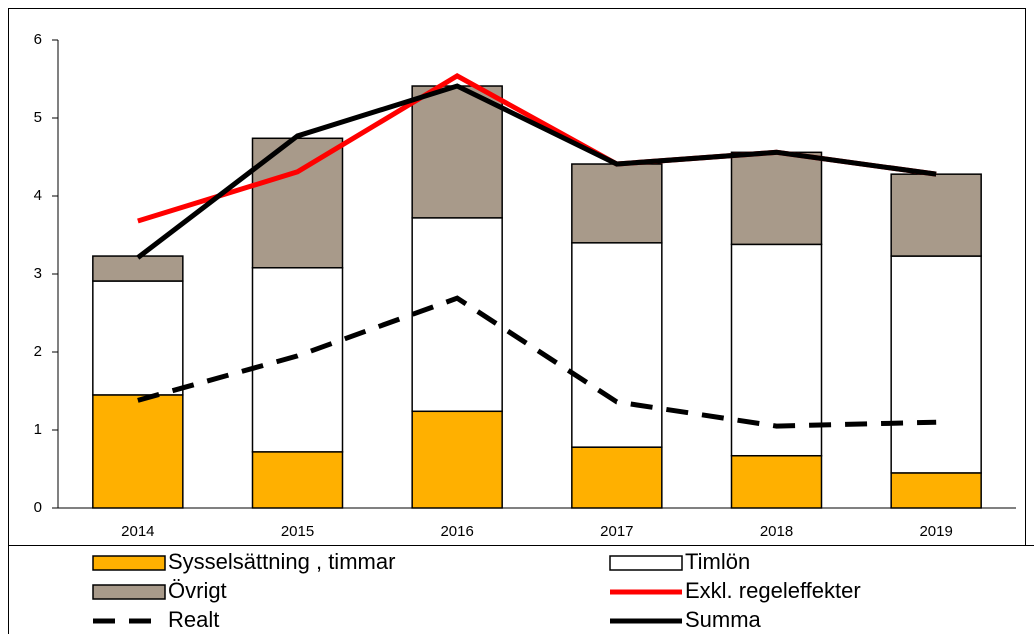 Image resolution: width=1034 pixels, height=634 pixels. I want to click on x-tick-label: 2019, so click(935, 531).